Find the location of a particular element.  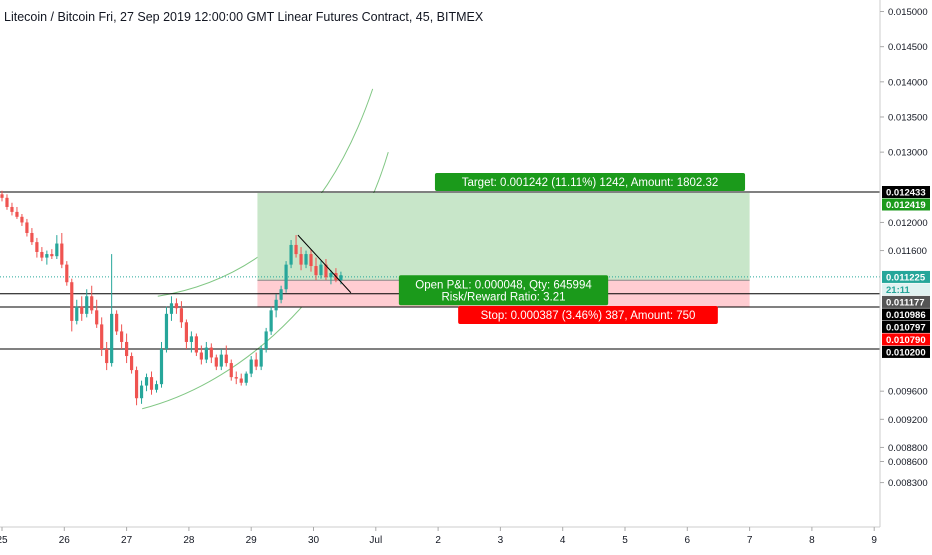

price-label-3: 21:11 is located at coordinates (906, 289).